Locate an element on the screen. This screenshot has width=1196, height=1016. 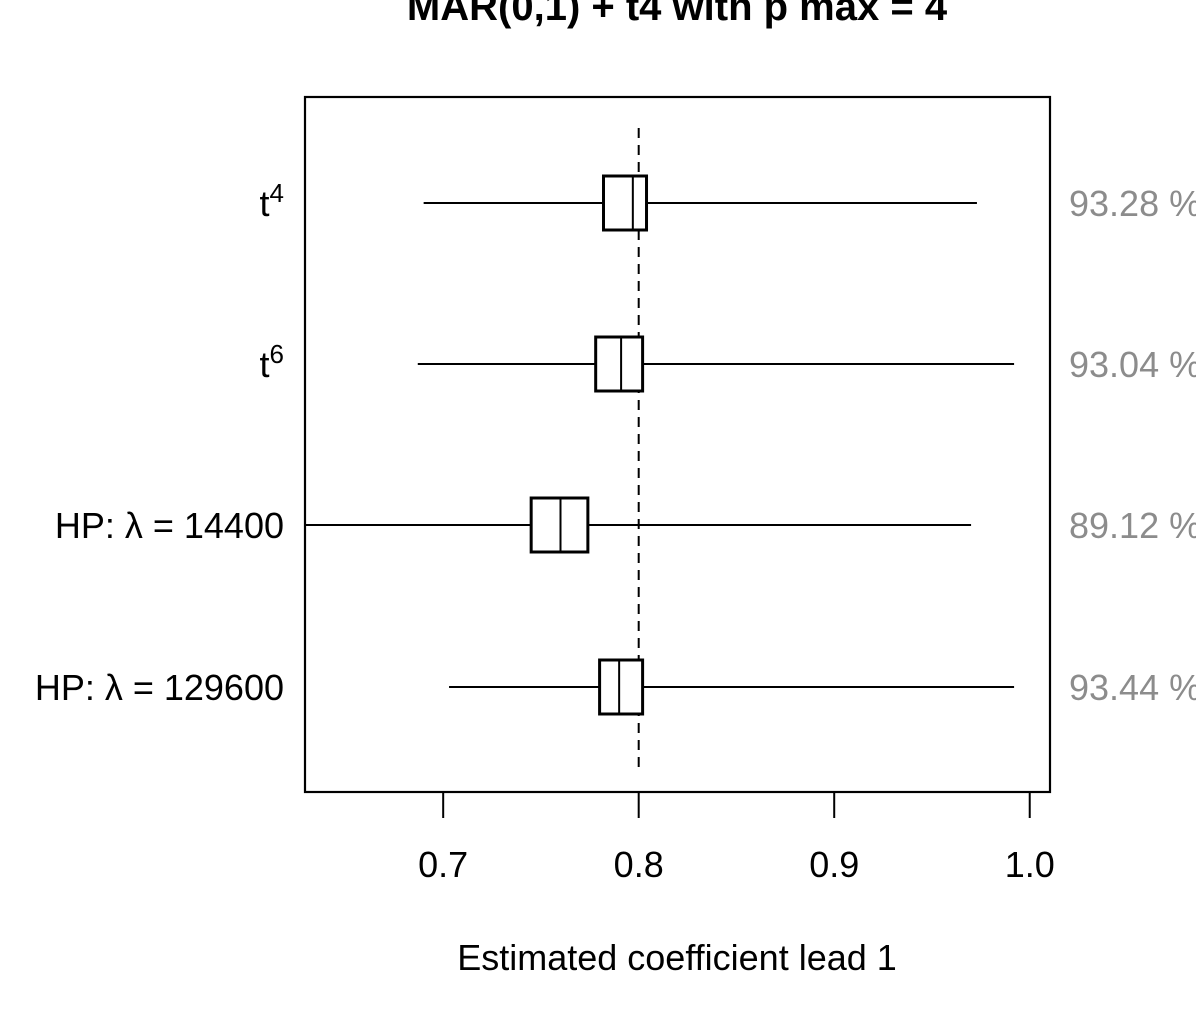
row-label-superscript: 6 is located at coordinates (277, 354).